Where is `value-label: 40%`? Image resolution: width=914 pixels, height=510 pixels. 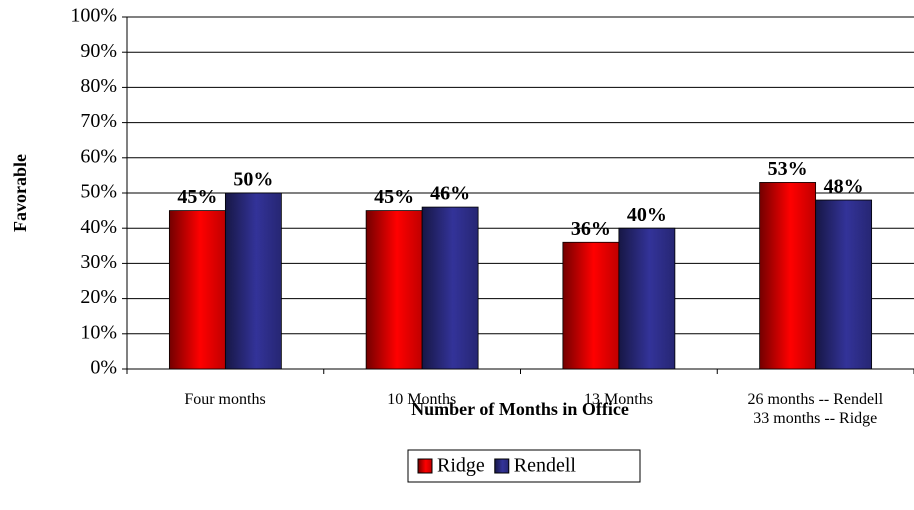 value-label: 40% is located at coordinates (647, 215).